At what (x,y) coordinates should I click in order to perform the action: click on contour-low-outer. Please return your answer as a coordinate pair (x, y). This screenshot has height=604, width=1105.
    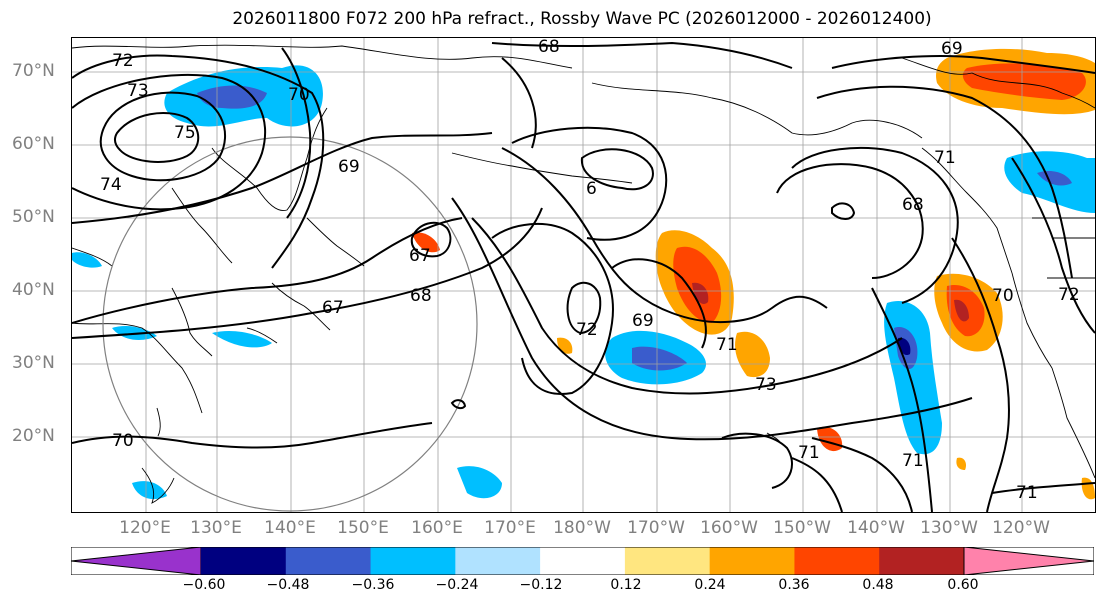
    Looking at the image, I should click on (169, 142).